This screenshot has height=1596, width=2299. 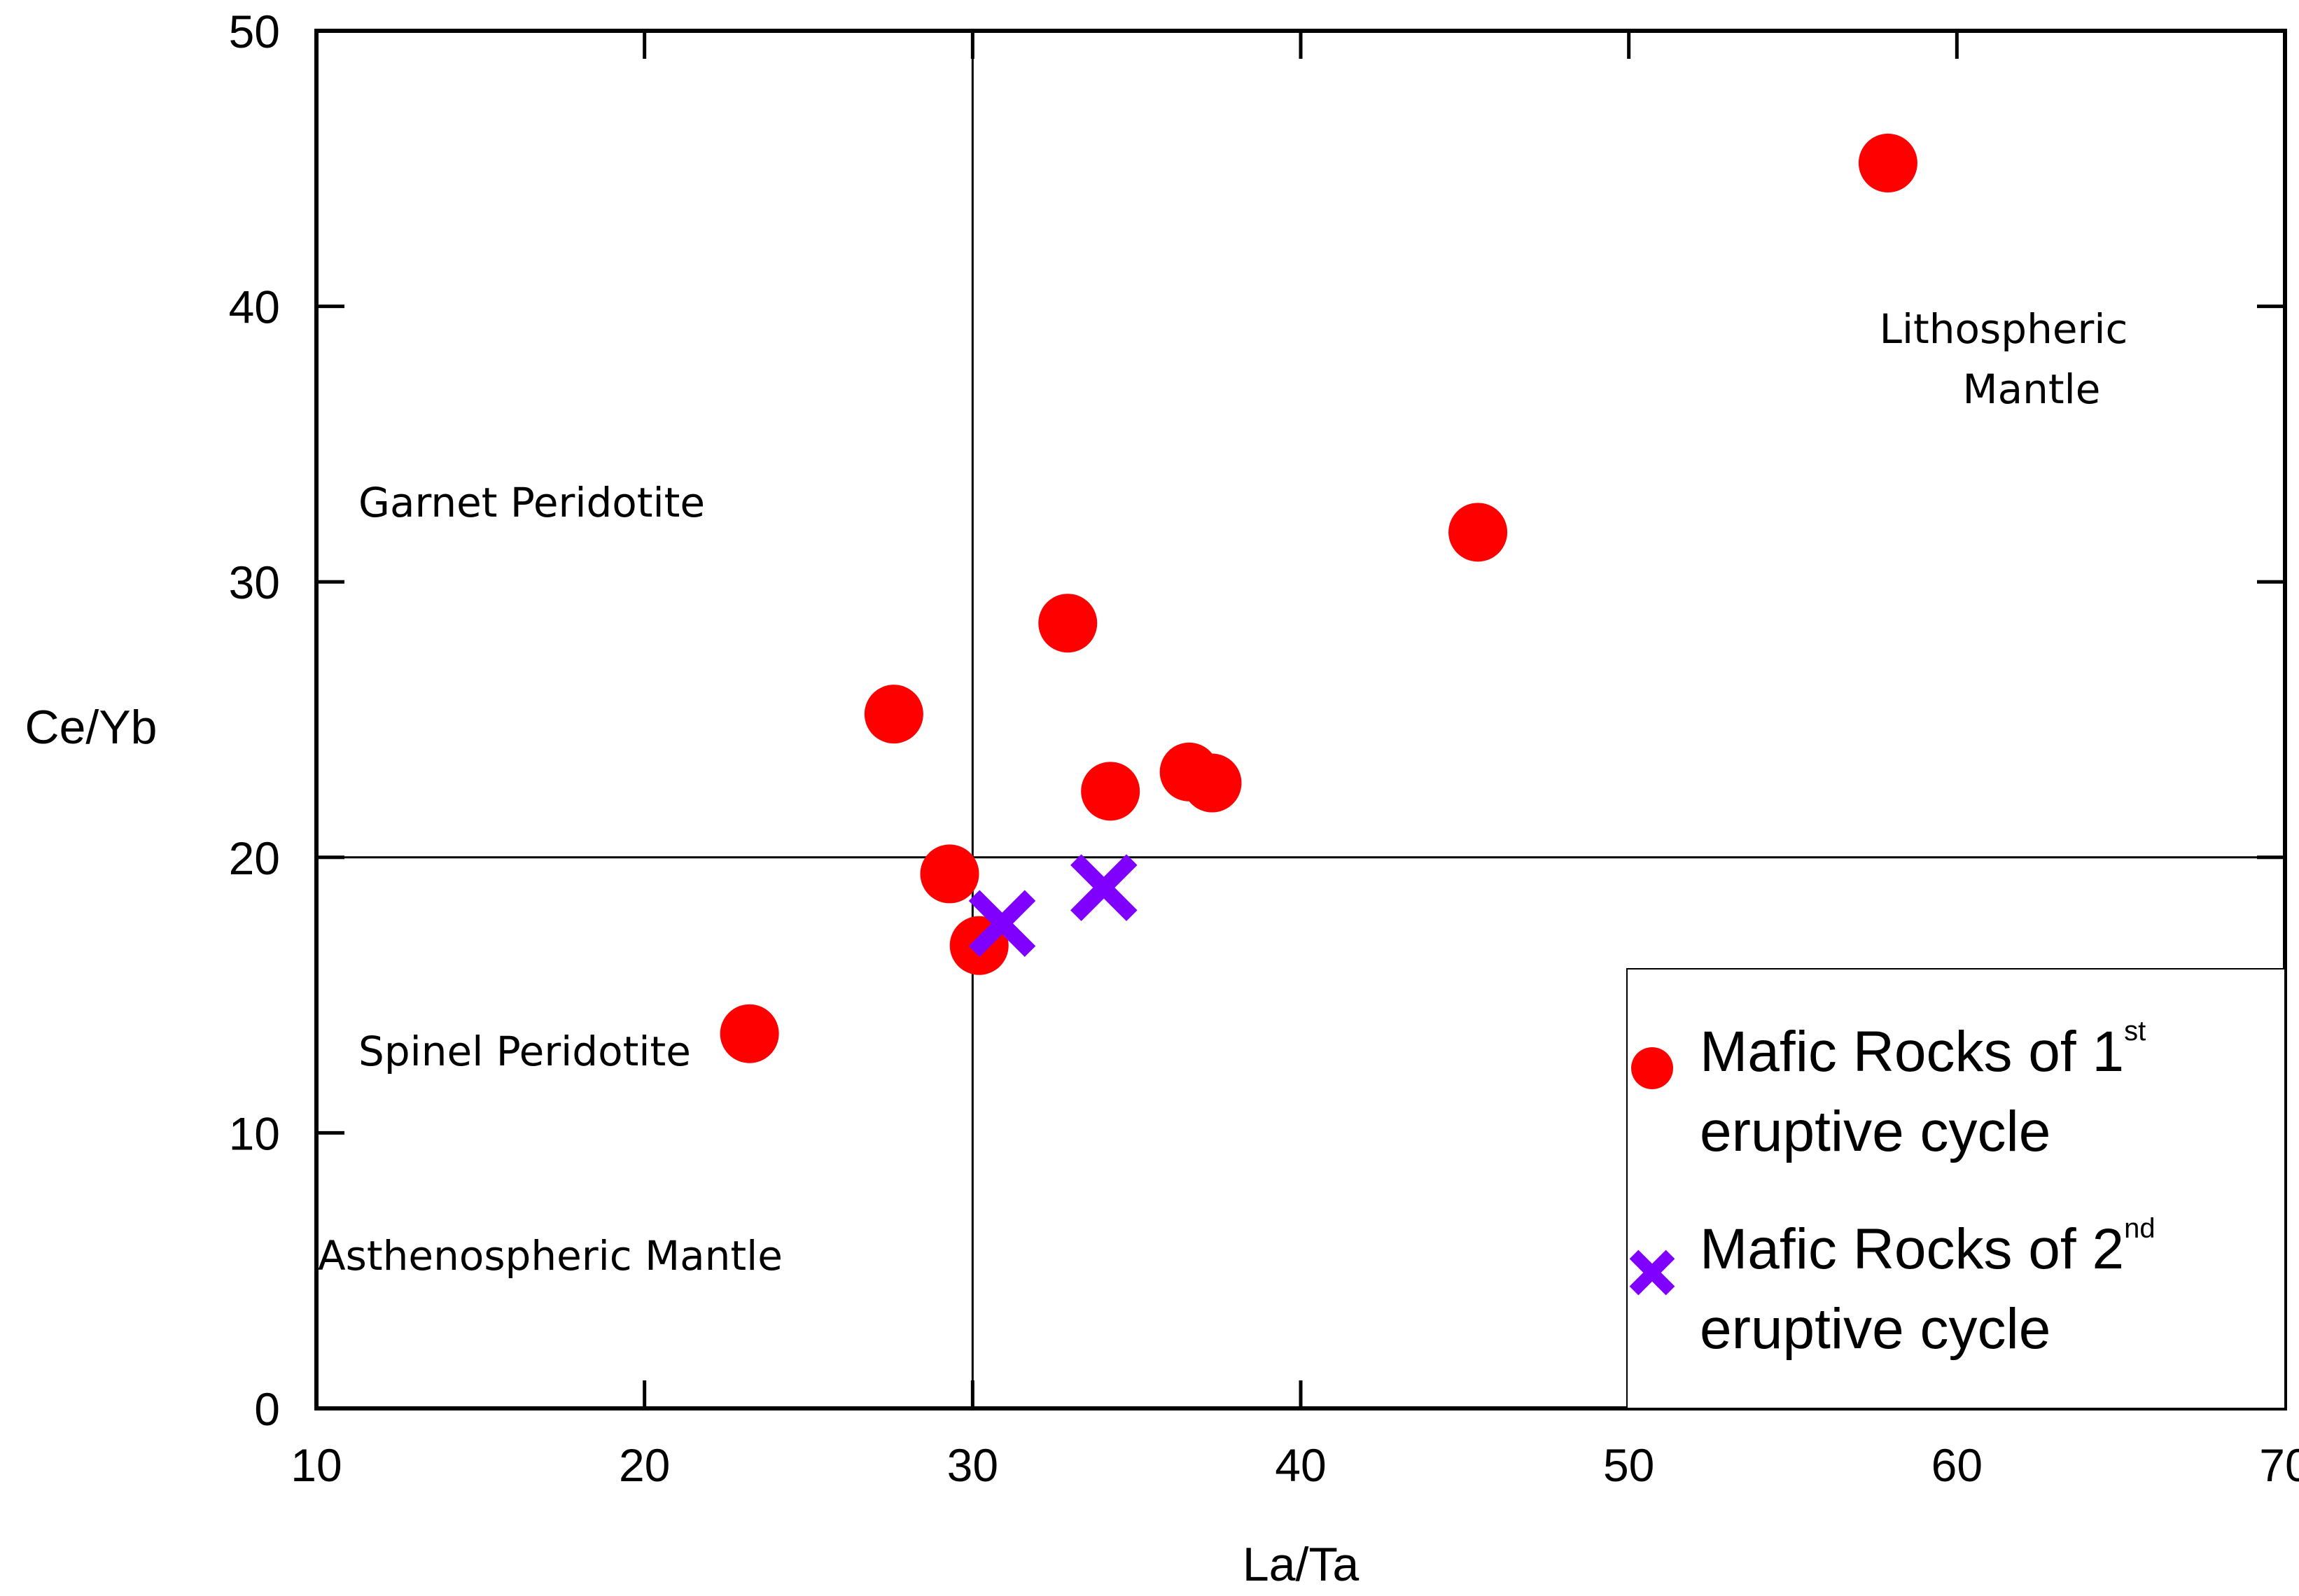 I want to click on x-tick-label-70: 70, so click(x=2279, y=1465).